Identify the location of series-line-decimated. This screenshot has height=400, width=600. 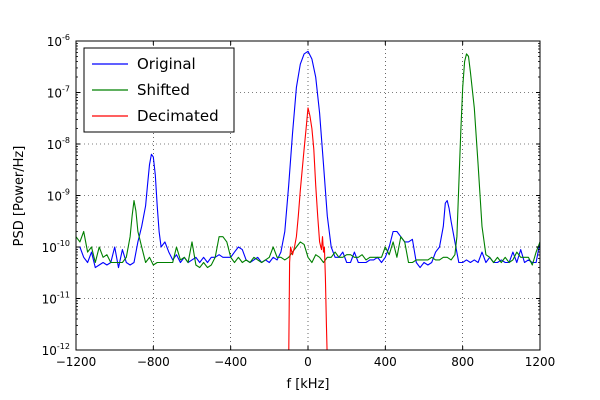
(308, 228).